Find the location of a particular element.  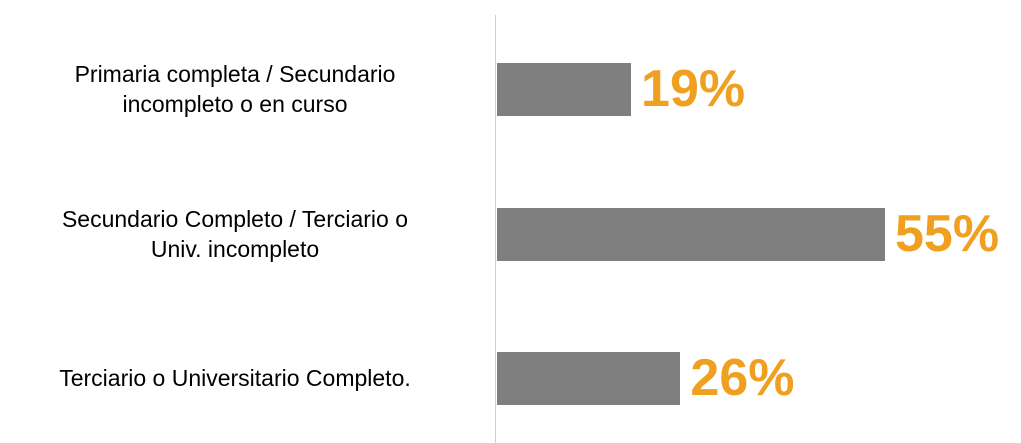

axis-line is located at coordinates (495, 229).